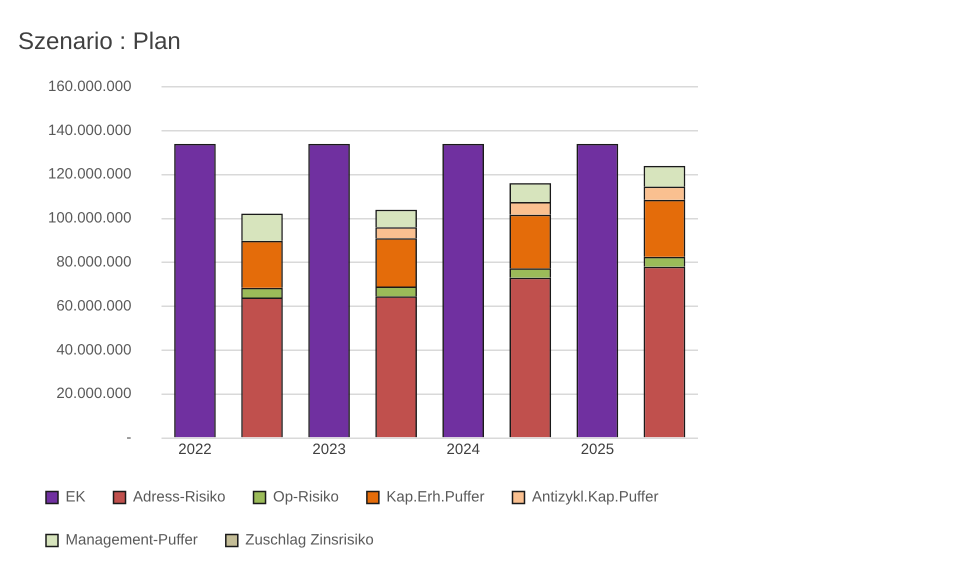 The height and width of the screenshot is (577, 978). I want to click on legend-label: Kap.Erh.Puffer, so click(435, 497).